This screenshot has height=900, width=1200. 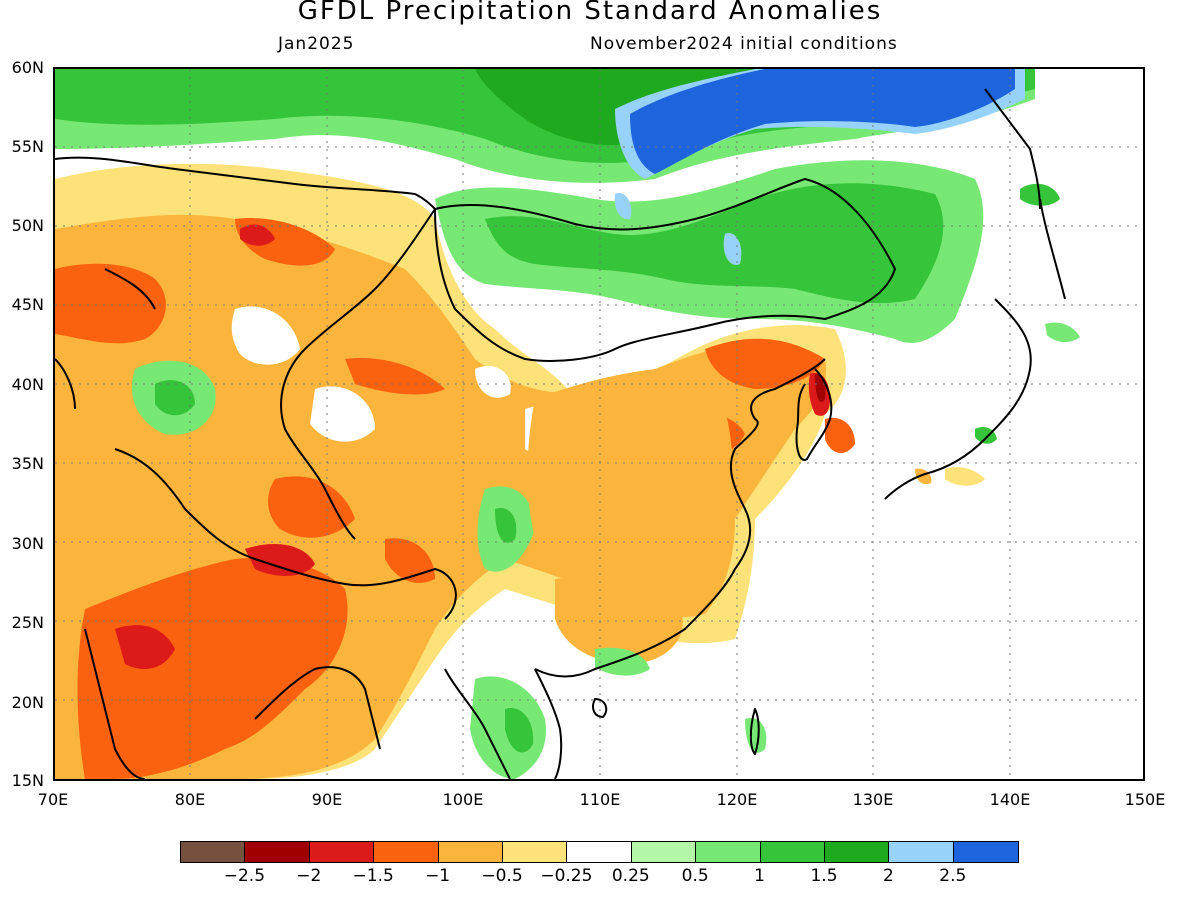 I want to click on lon-label-80e: 80E, so click(x=190, y=799).